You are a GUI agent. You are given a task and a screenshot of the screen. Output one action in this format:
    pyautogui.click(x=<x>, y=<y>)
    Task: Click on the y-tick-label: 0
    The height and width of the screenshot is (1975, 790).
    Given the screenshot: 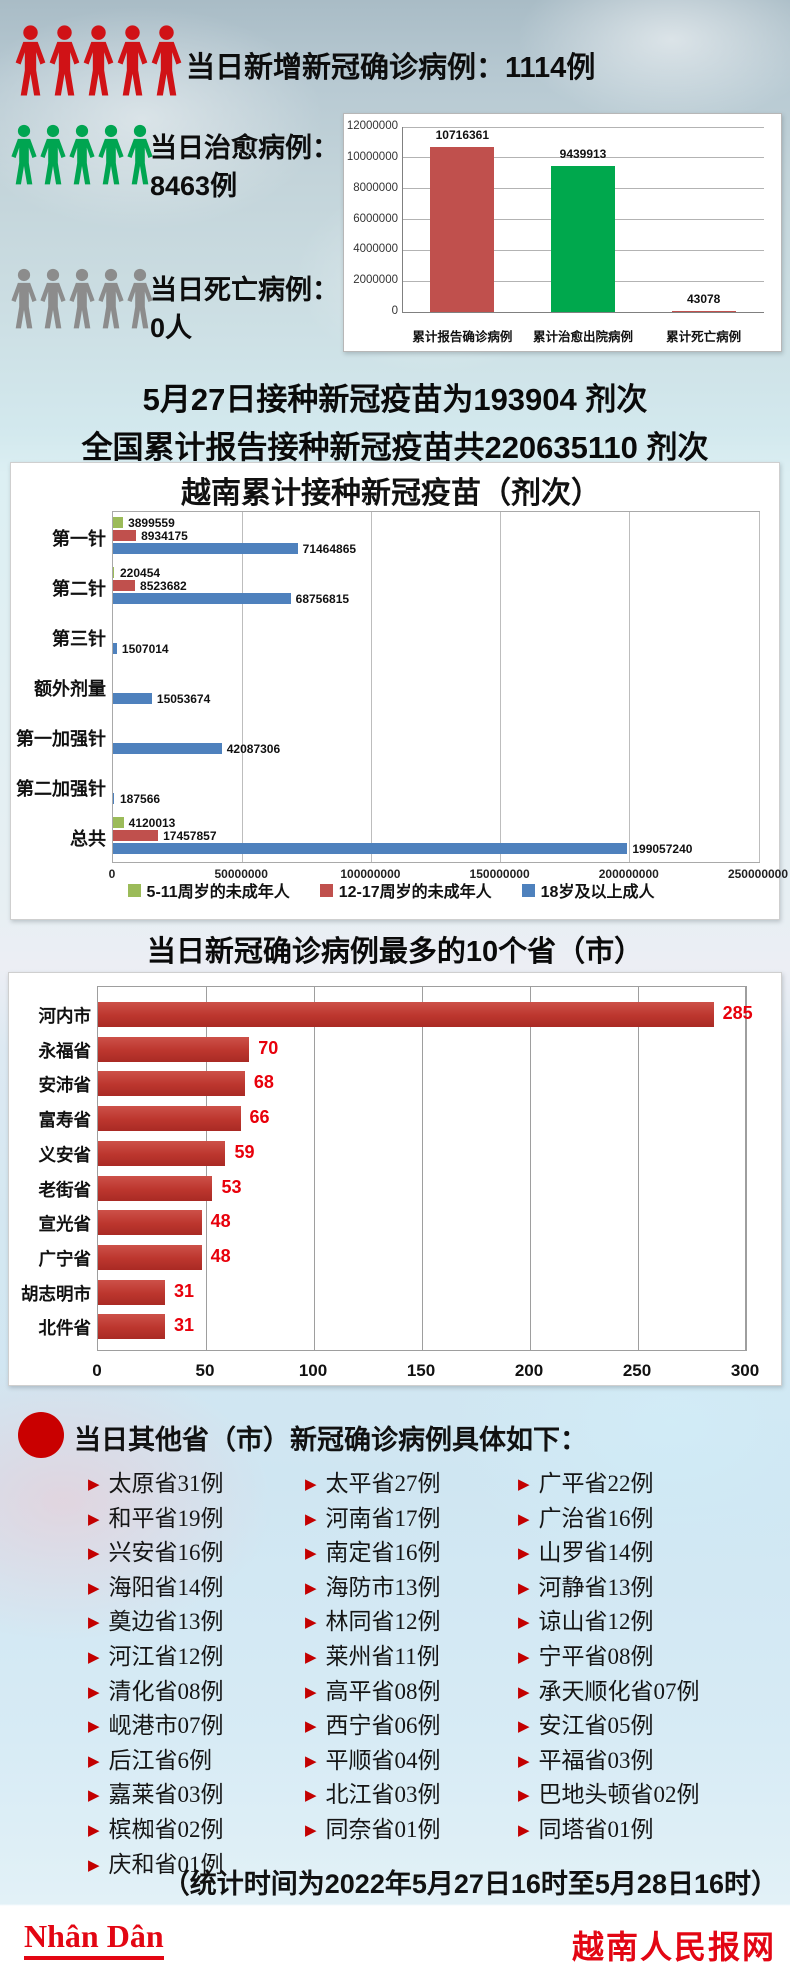 What is the action you would take?
    pyautogui.click(x=394, y=311)
    